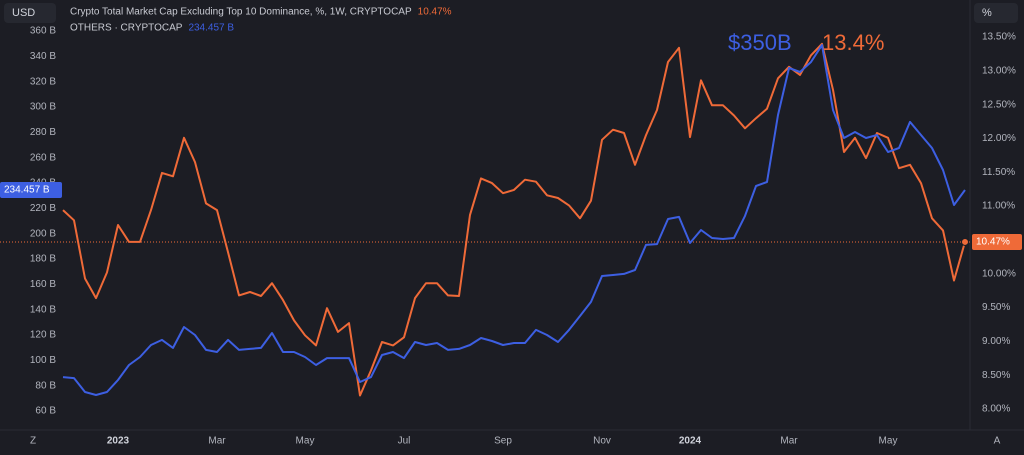 The width and height of the screenshot is (1024, 455). I want to click on y2-tick-label: 12.00%, so click(999, 138).